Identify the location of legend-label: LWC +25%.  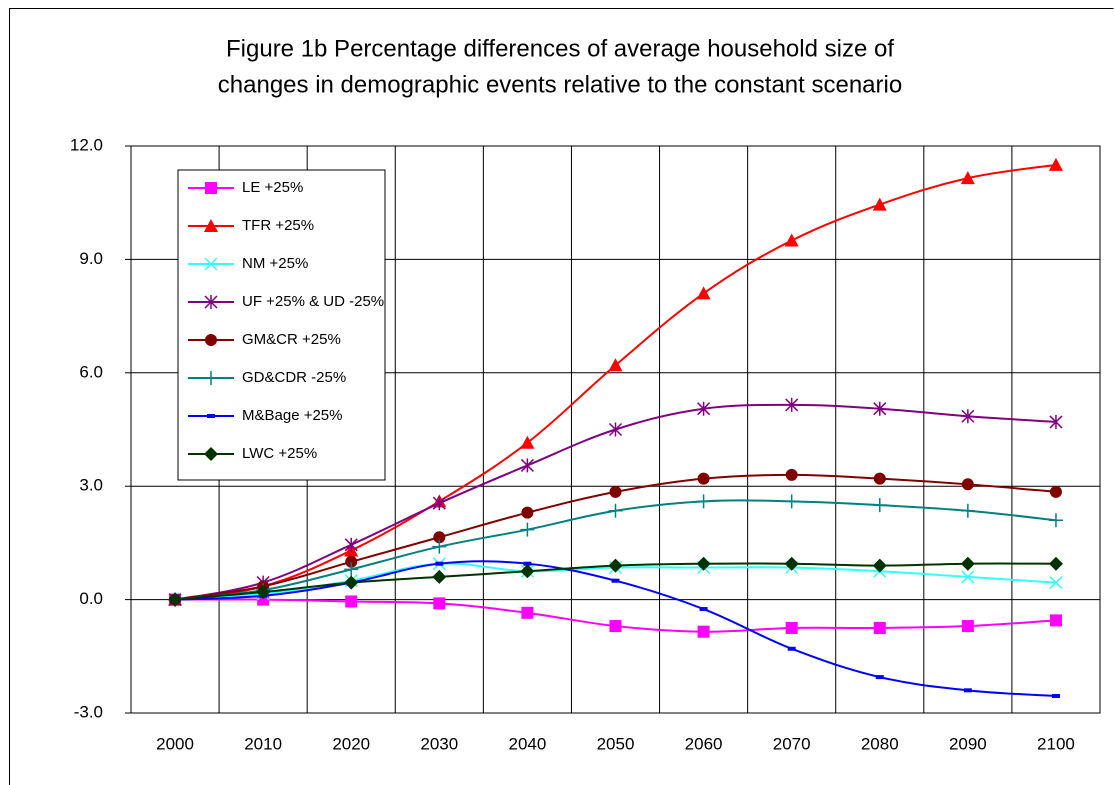
(279, 453).